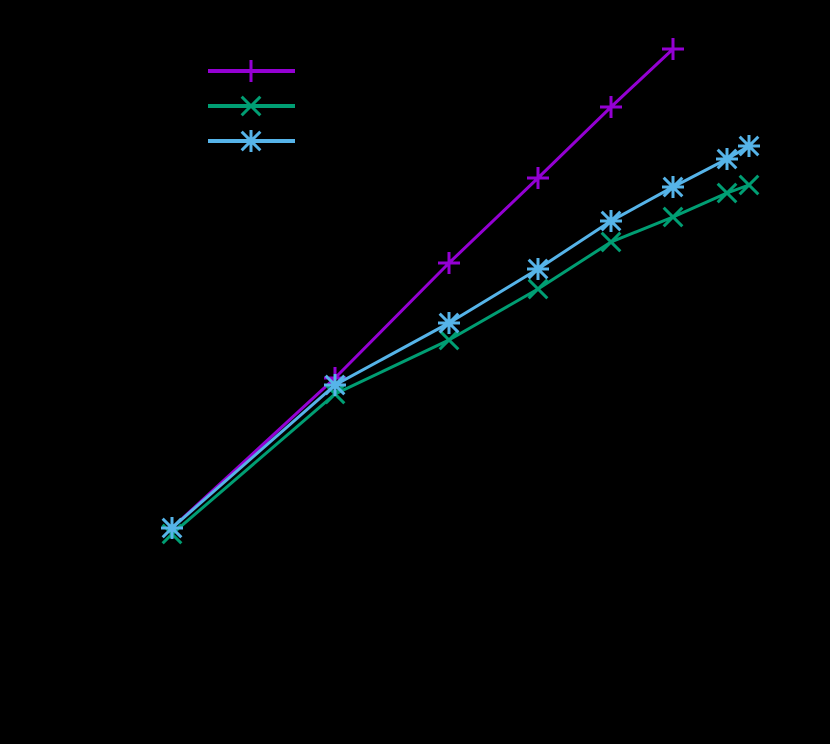  I want to click on asterisk-legend-icon, so click(251, 141).